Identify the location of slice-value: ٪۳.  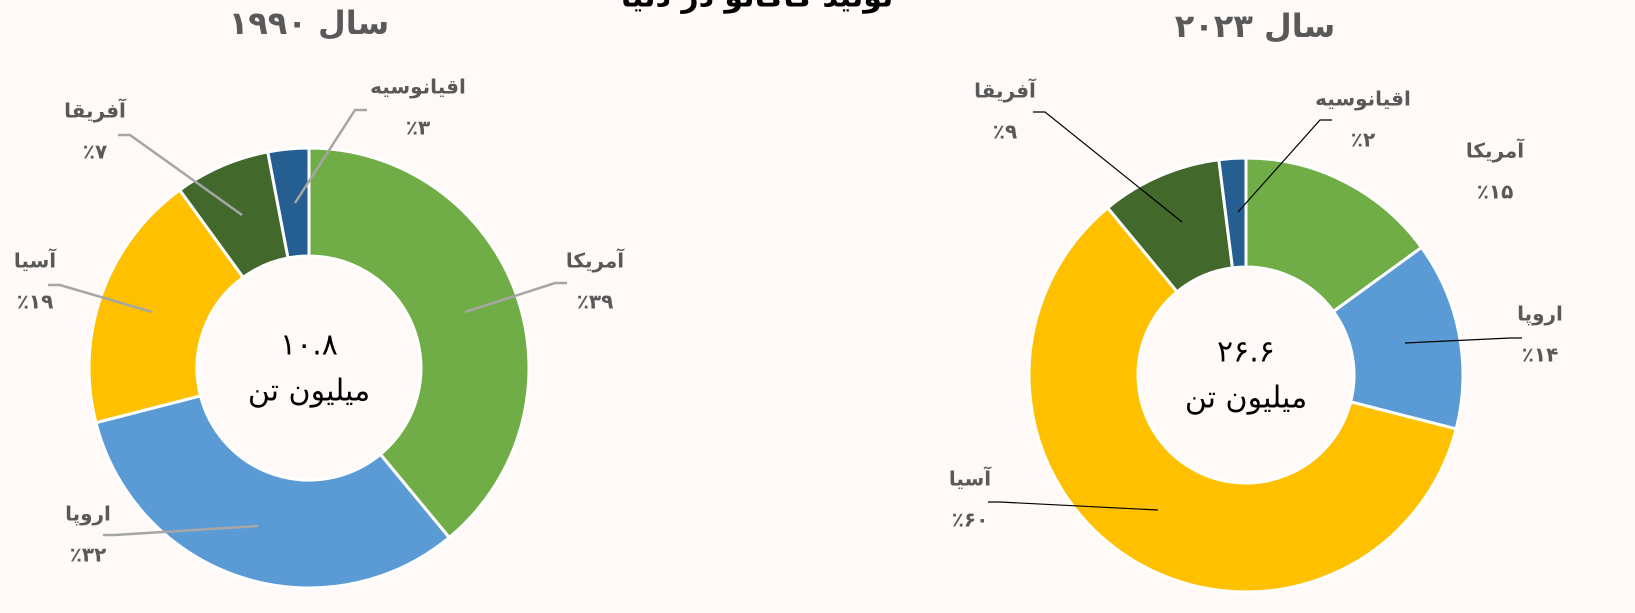
(418, 128).